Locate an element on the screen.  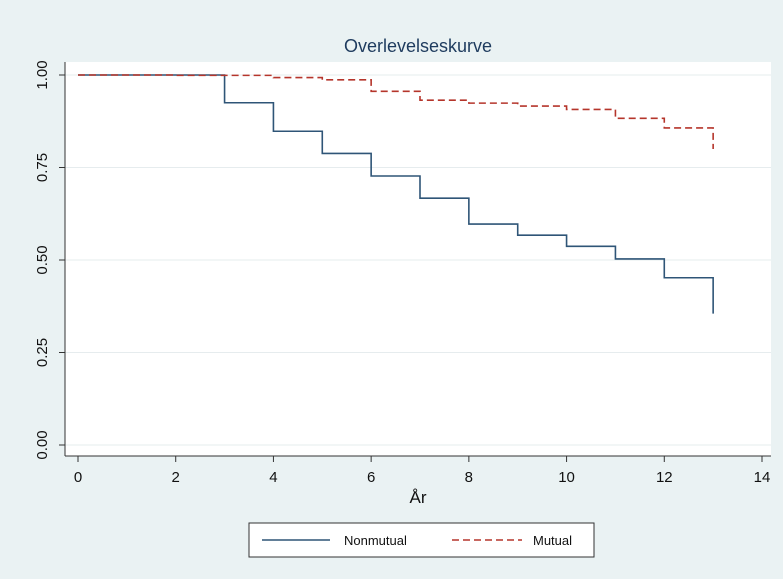
y-tick-label: 0.50 is located at coordinates (42, 259).